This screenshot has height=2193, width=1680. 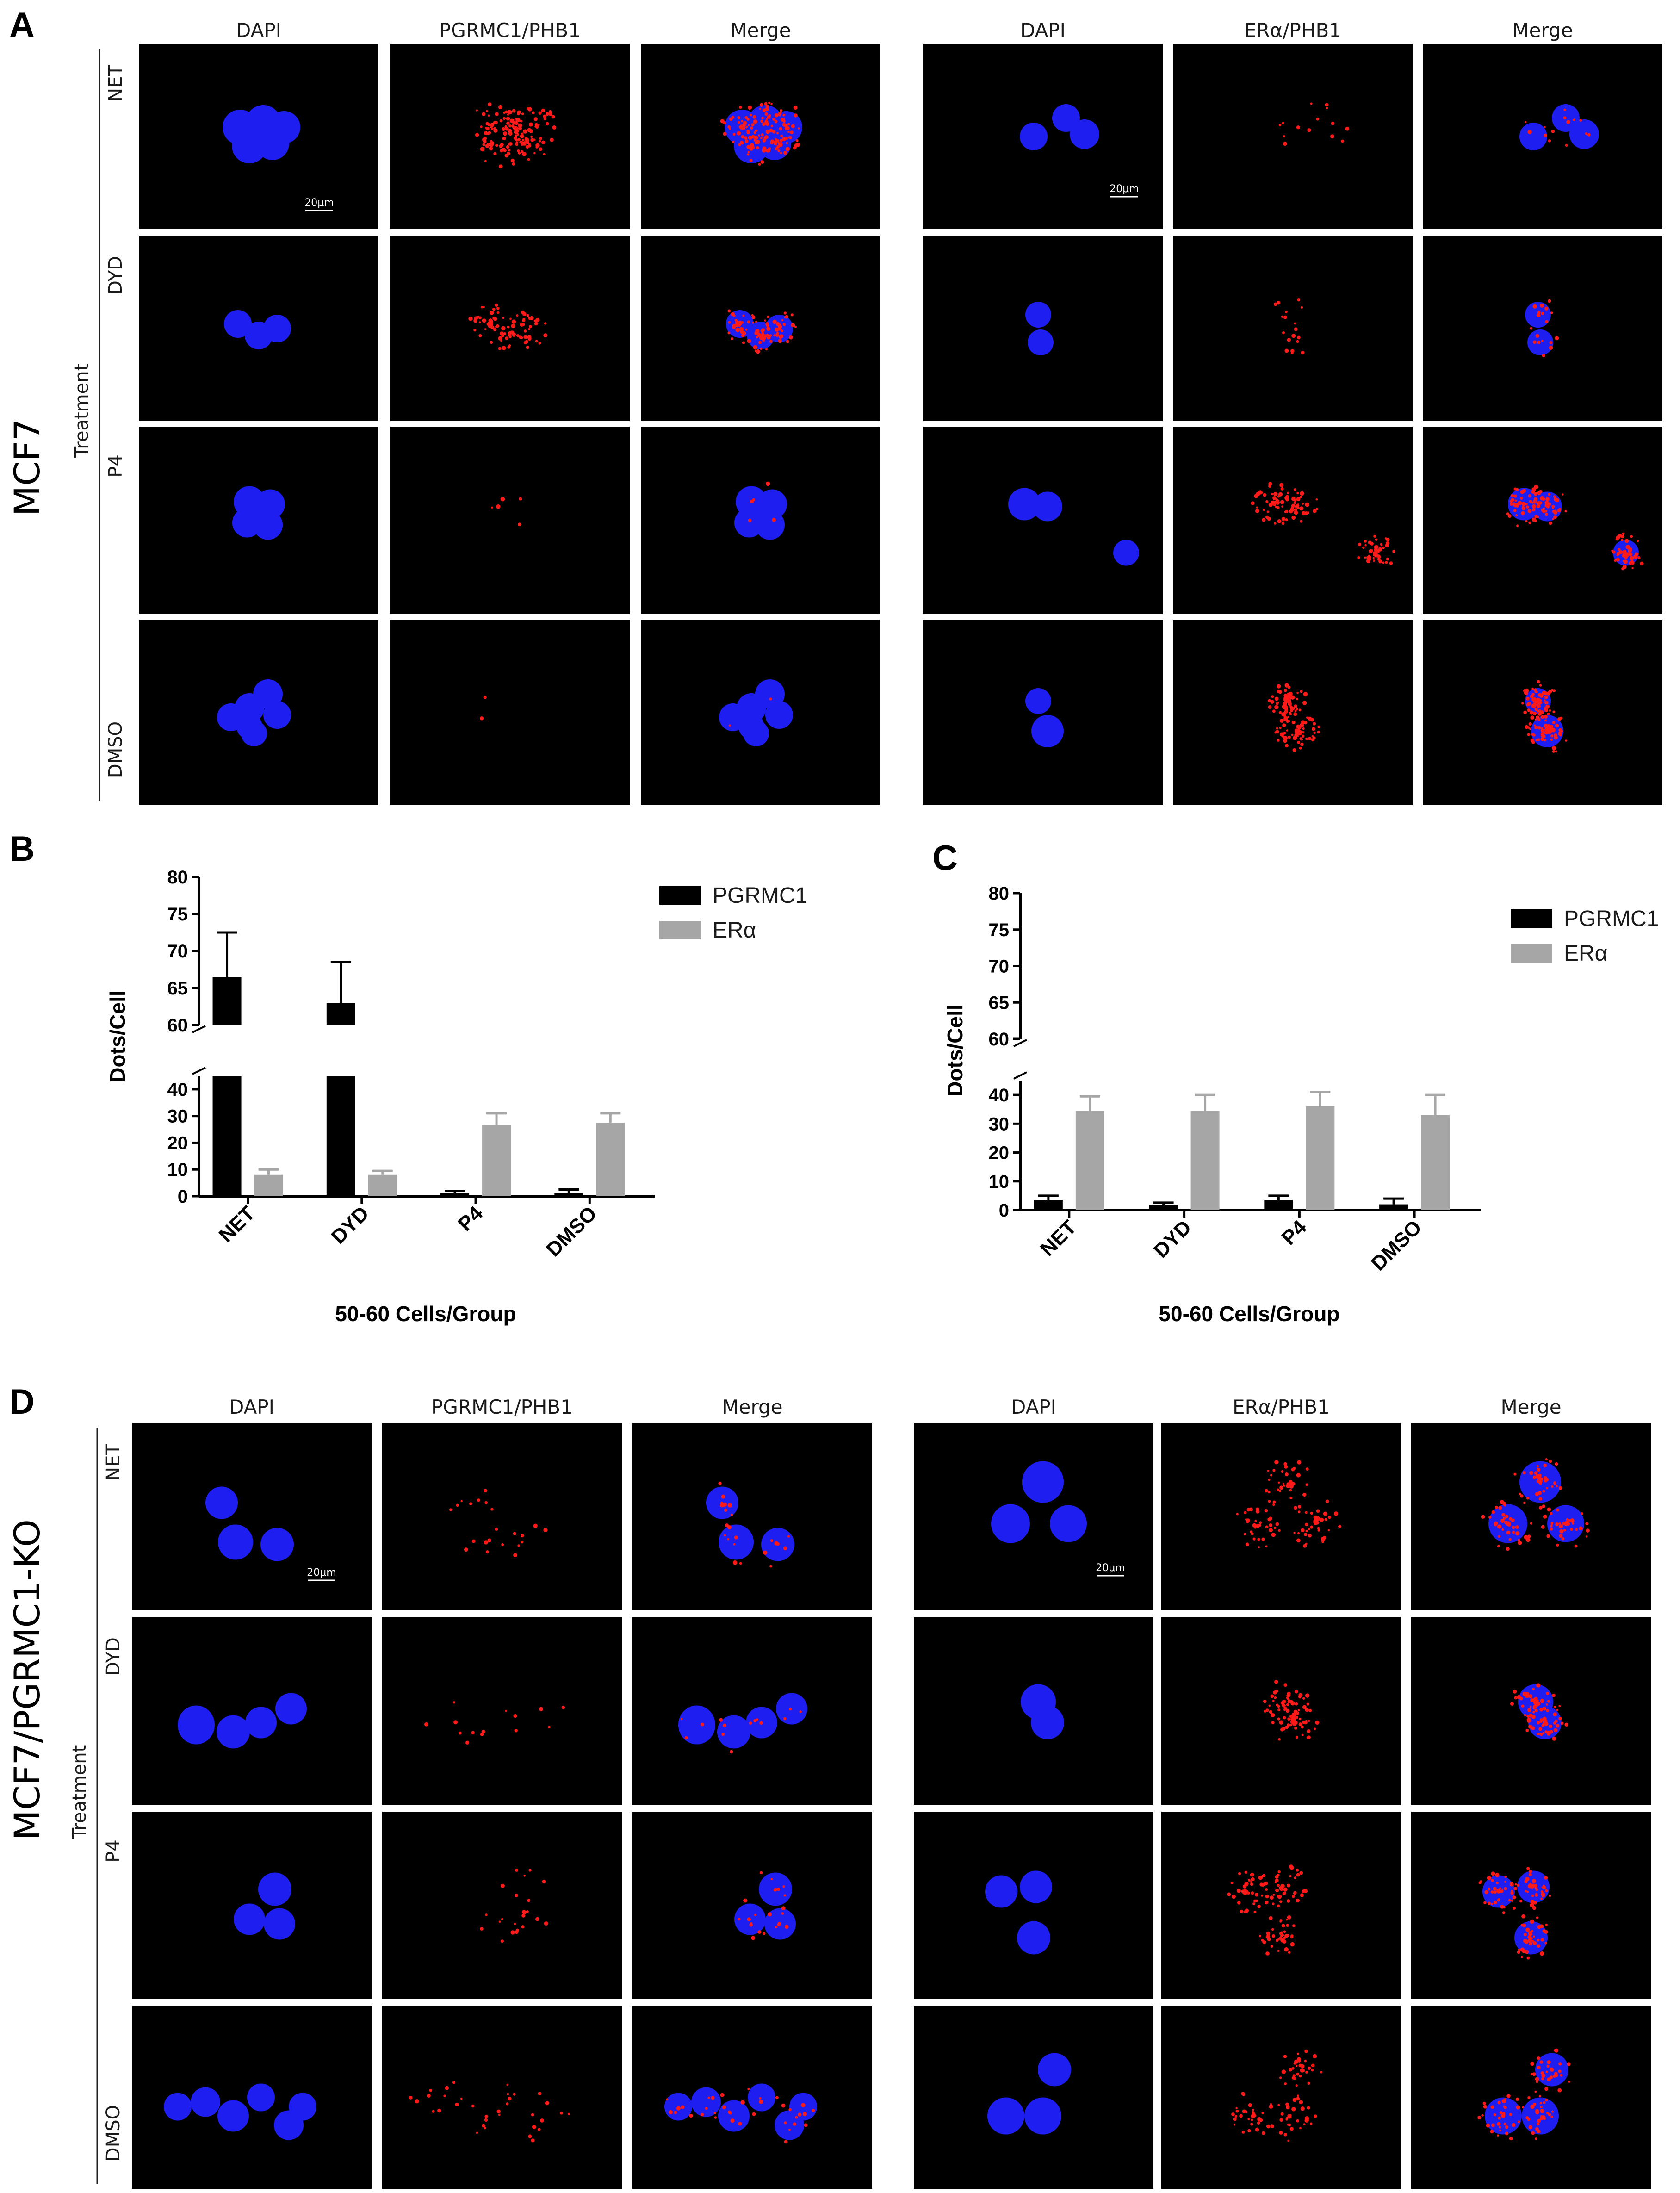 What do you see at coordinates (341, 1136) in the screenshot?
I see `bar-pgrmc1` at bounding box center [341, 1136].